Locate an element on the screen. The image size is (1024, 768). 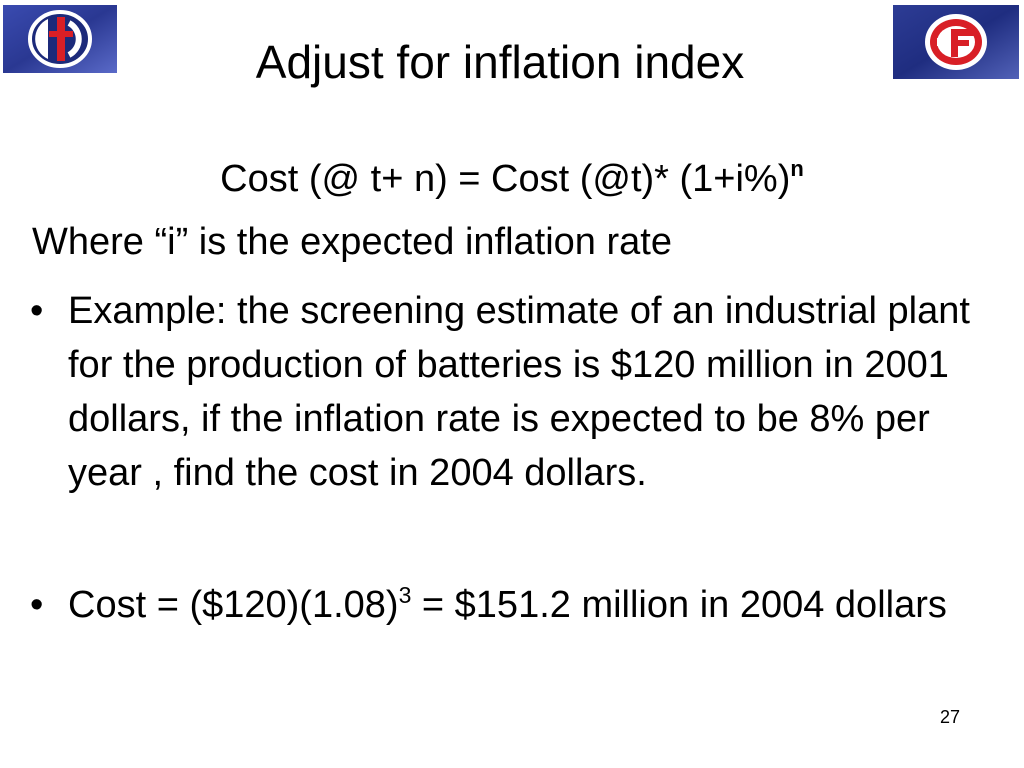
university-emblem-icon is located at coordinates (60, 39).